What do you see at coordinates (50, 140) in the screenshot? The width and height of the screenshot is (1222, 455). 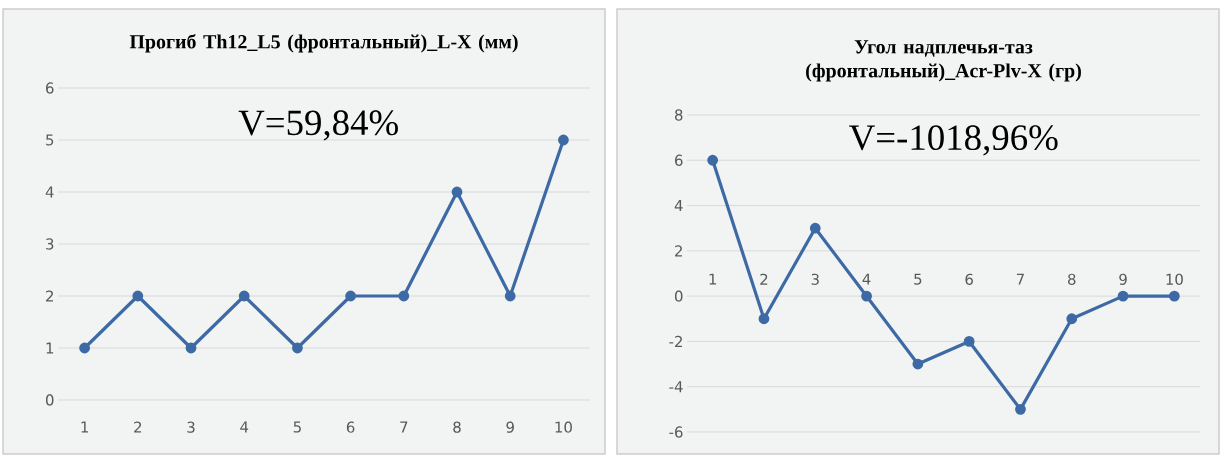 I see `y-tick-label: 5` at bounding box center [50, 140].